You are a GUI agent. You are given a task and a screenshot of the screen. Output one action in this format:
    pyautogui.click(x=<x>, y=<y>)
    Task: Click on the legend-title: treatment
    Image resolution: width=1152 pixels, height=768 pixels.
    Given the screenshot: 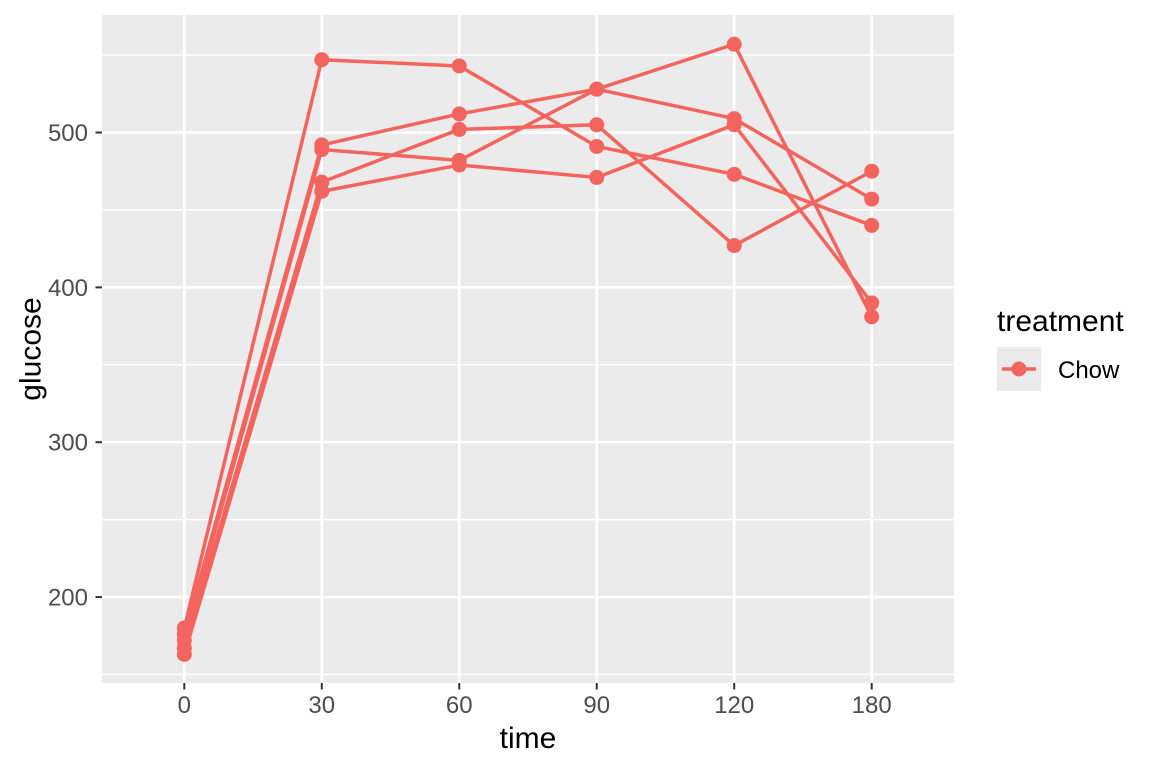 What is the action you would take?
    pyautogui.click(x=1060, y=321)
    